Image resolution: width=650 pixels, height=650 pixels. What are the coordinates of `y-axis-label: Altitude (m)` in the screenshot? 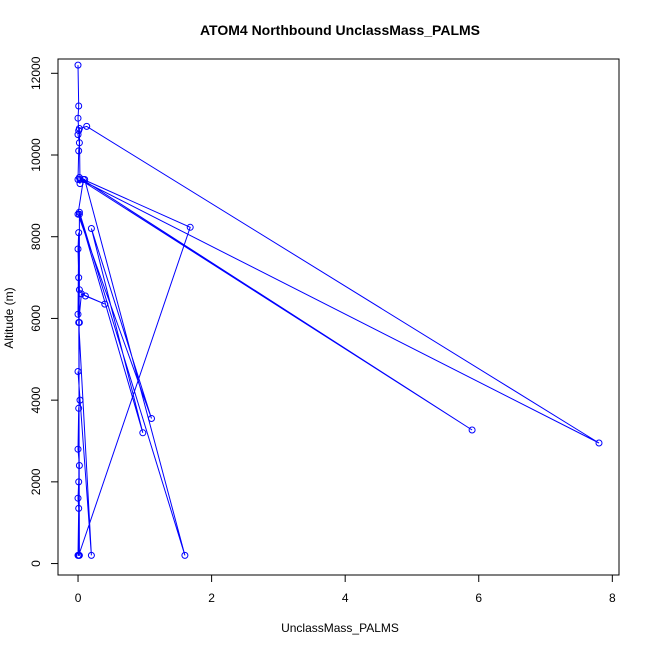 It's located at (9, 317).